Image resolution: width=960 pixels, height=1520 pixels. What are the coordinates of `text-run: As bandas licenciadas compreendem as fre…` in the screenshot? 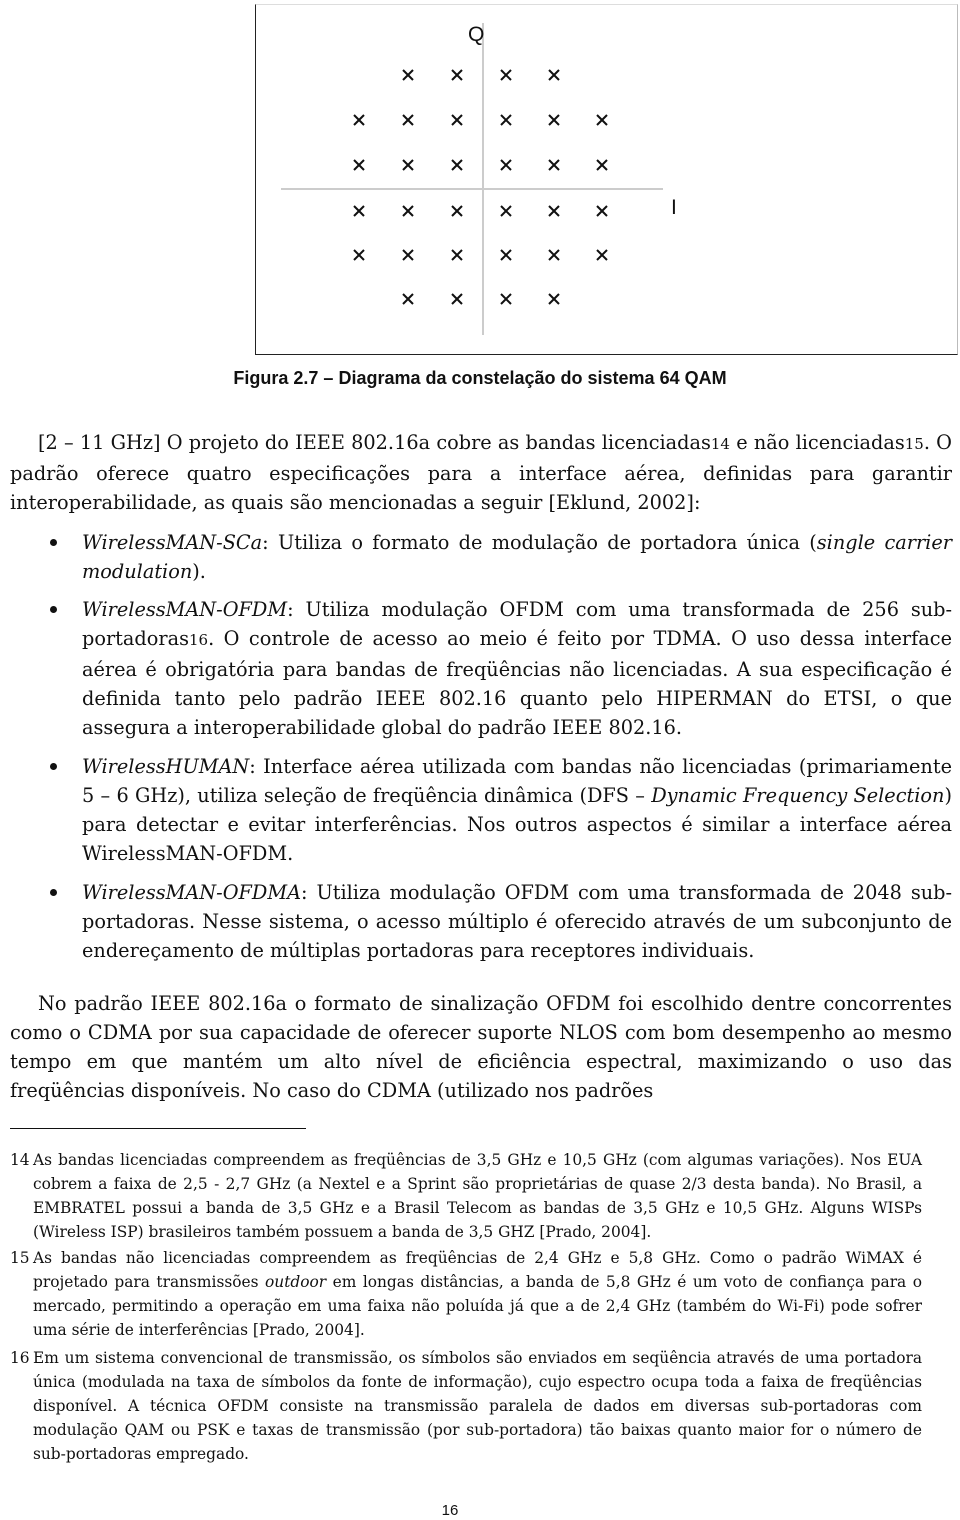 It's located at (477, 1196).